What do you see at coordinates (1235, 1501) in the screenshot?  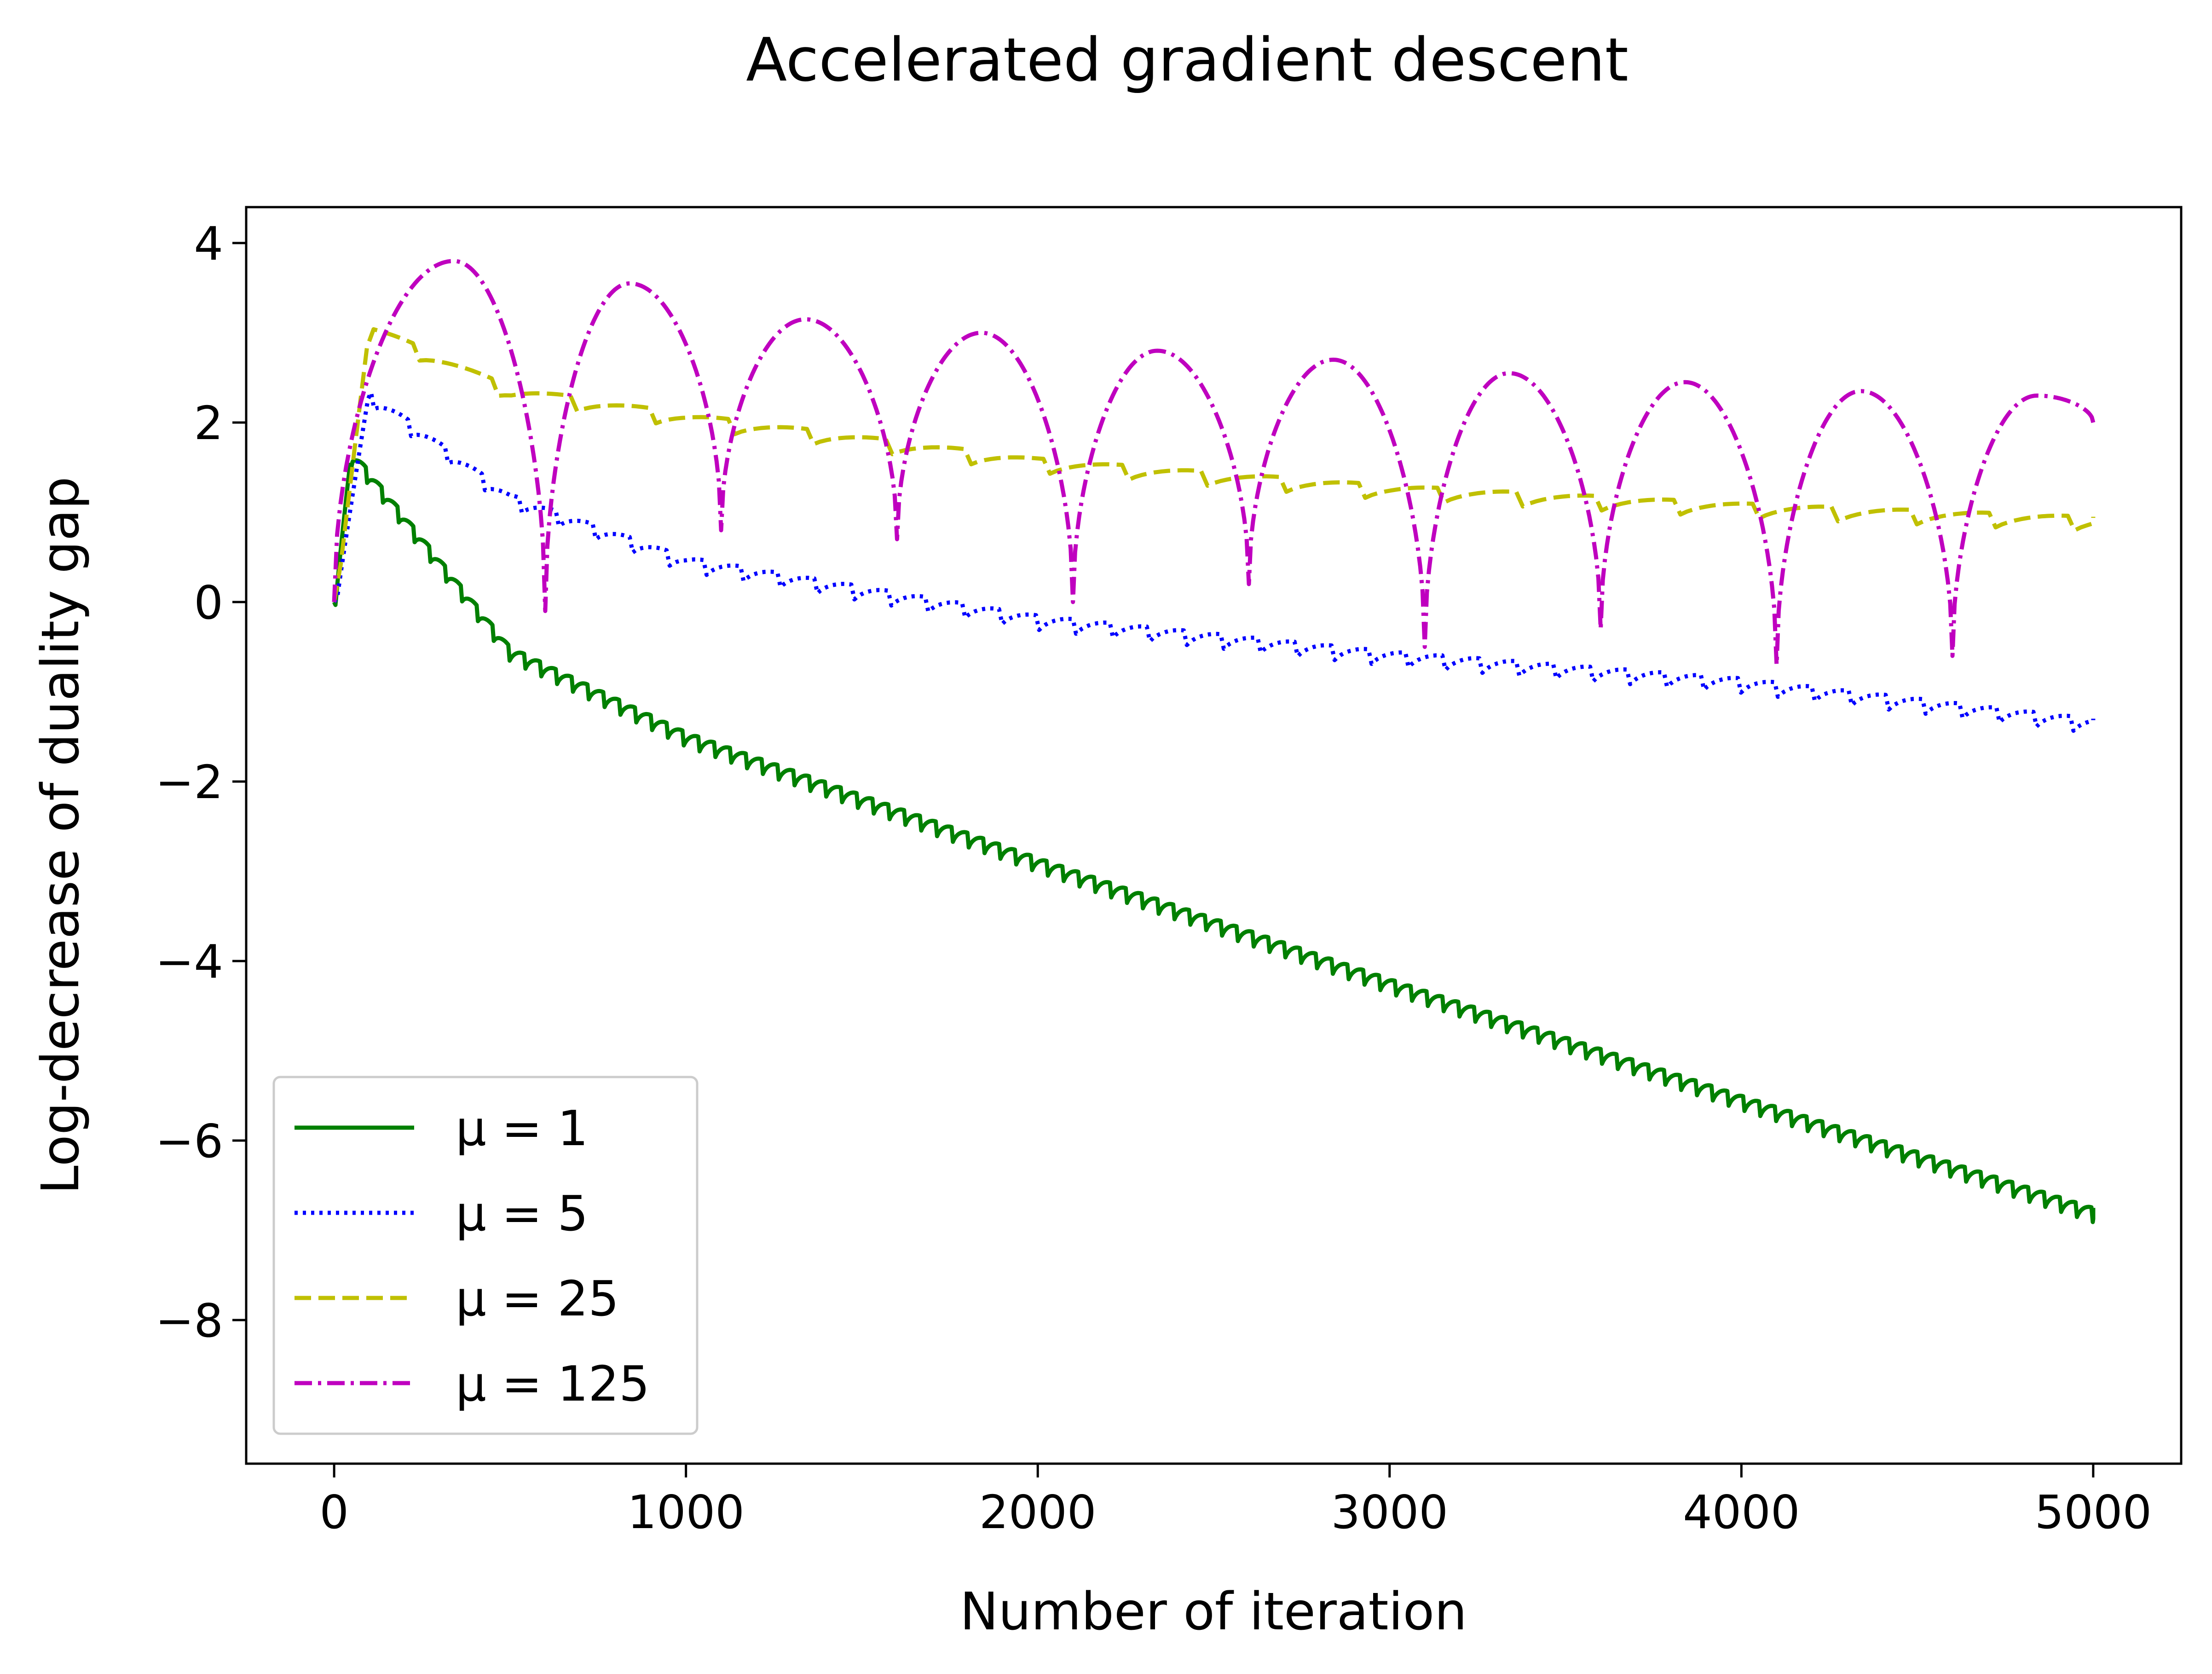 I see `x-axis-ticks: 0 1000 2000 3000 4000 5000` at bounding box center [1235, 1501].